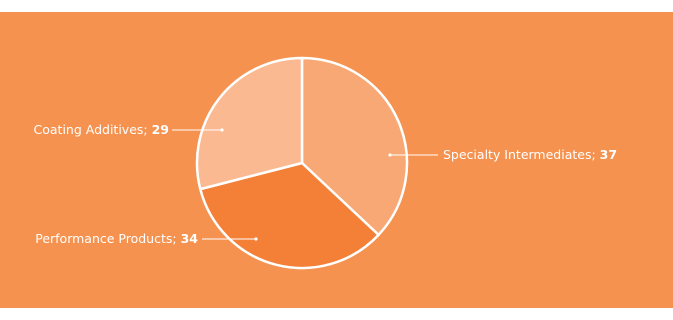 The image size is (673, 320). I want to click on pie-slice-specialty-intermediates, so click(354, 146).